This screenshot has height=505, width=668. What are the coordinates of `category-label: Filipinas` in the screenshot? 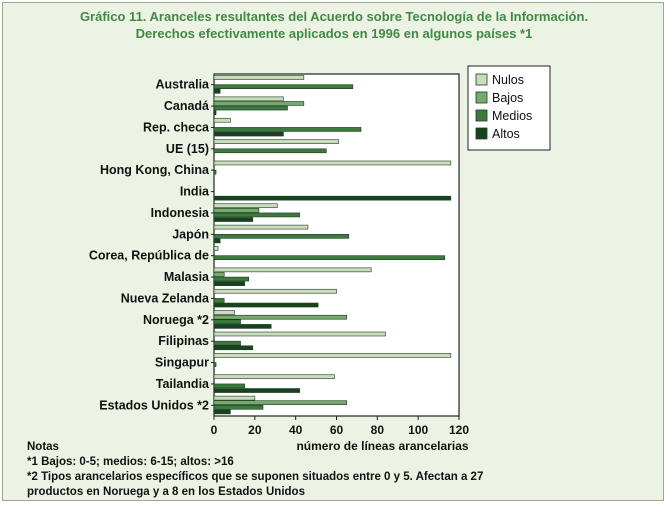 It's located at (183, 341).